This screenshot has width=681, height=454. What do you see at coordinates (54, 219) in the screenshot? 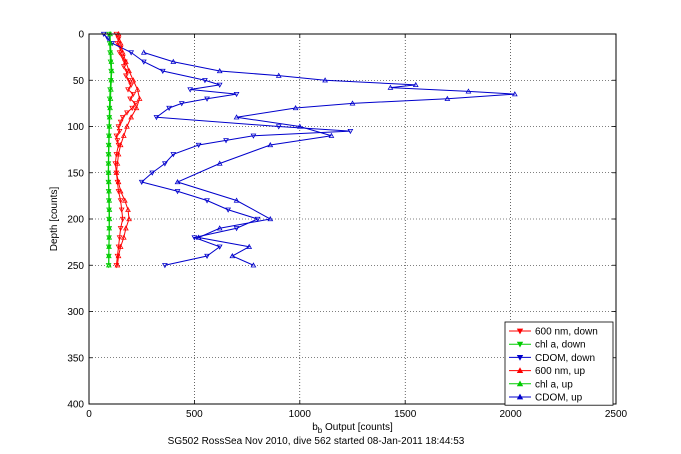
I see `y-axis-label: Depth [counts]` at bounding box center [54, 219].